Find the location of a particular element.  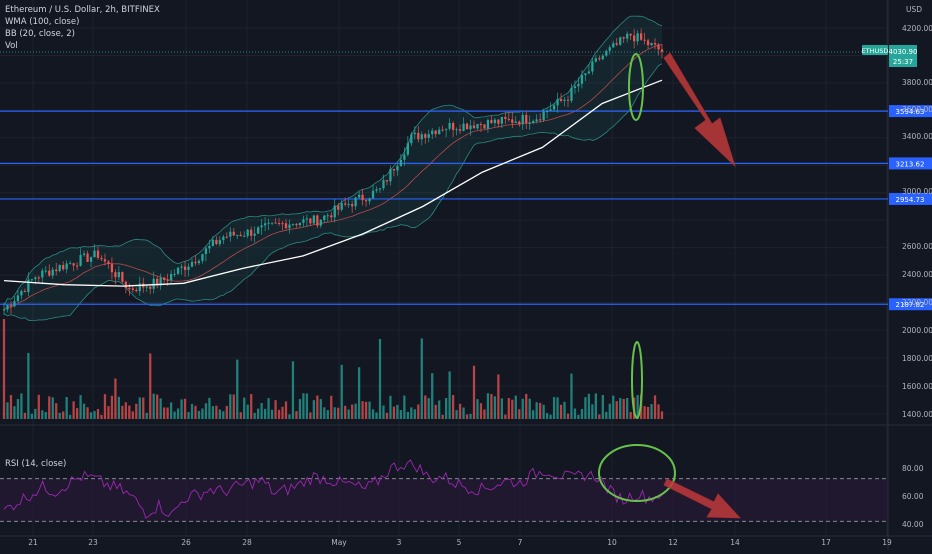

price-badge is located at coordinates (903, 56).